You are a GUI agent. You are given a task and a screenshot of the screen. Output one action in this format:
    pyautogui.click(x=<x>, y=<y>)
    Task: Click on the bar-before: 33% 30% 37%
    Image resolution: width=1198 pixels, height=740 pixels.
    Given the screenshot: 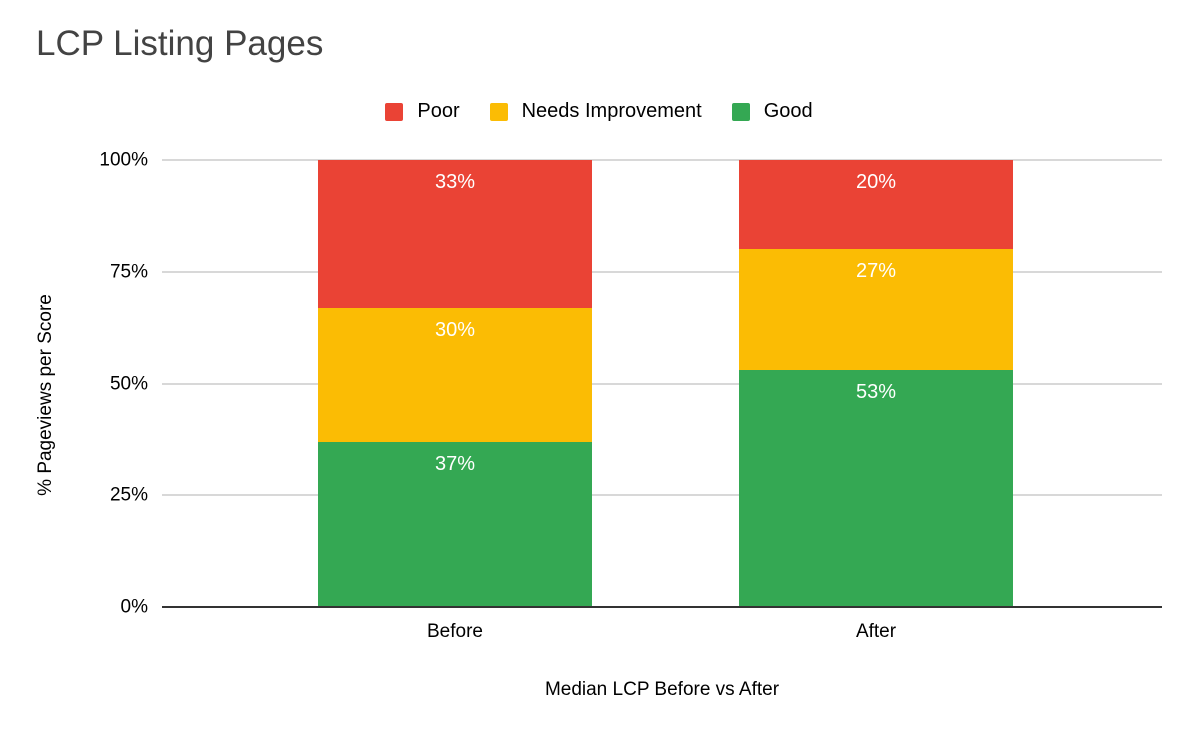 What is the action you would take?
    pyautogui.click(x=455, y=383)
    